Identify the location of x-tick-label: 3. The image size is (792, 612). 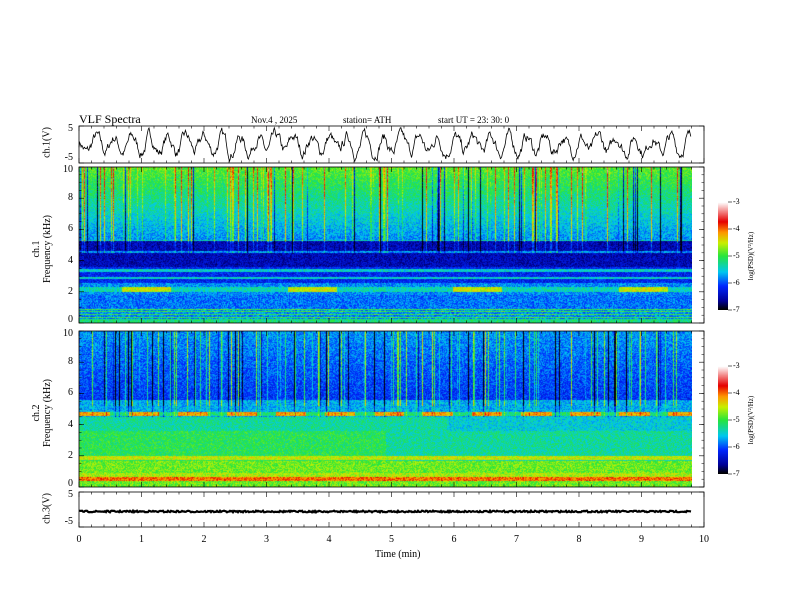
(266, 539).